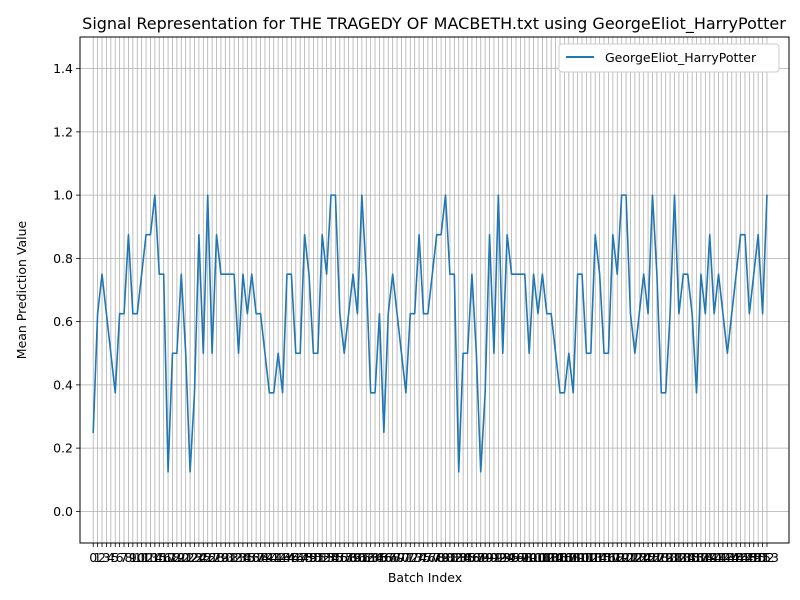 Image resolution: width=800 pixels, height=600 pixels. Describe the element at coordinates (560, 557) in the screenshot. I see `x-tick-label: 106` at that location.